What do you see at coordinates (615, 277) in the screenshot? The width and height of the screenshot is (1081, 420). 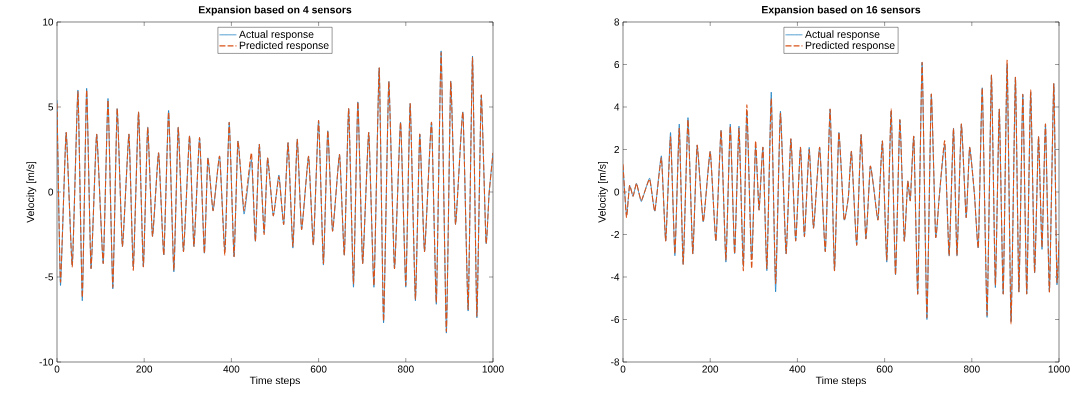 I see `y-tick-label: -4` at bounding box center [615, 277].